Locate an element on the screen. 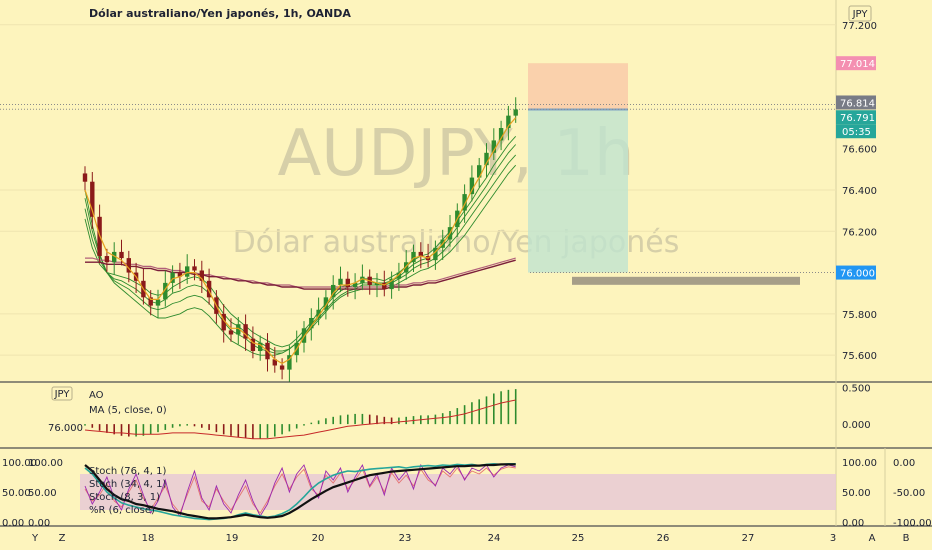 The height and width of the screenshot is (550, 932). stop-price-label: 76.000 is located at coordinates (857, 274).